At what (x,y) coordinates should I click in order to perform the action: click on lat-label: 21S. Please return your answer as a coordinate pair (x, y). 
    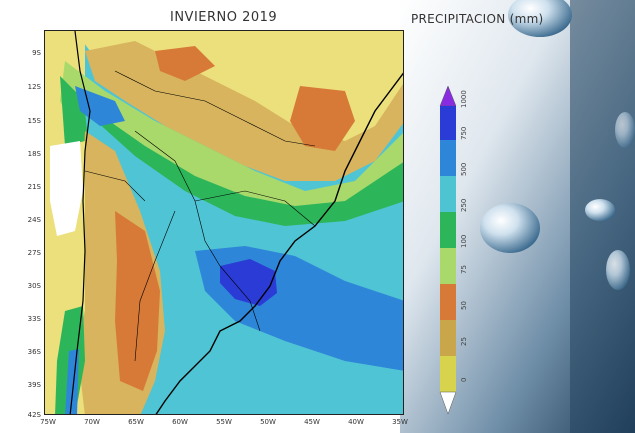
    Looking at the image, I should click on (34, 187).